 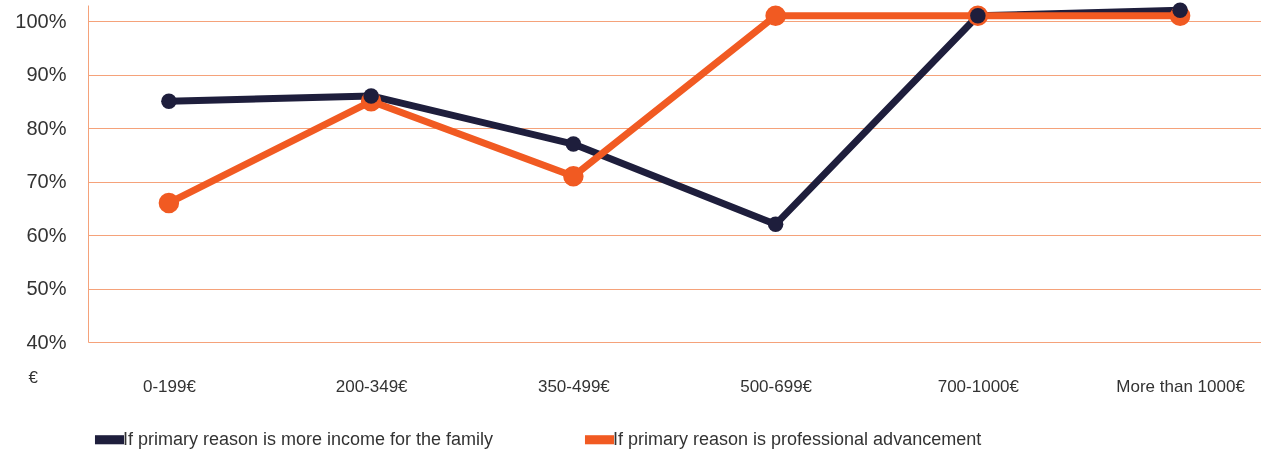 What do you see at coordinates (41, 20) in the screenshot?
I see `y-tick-label: 100%` at bounding box center [41, 20].